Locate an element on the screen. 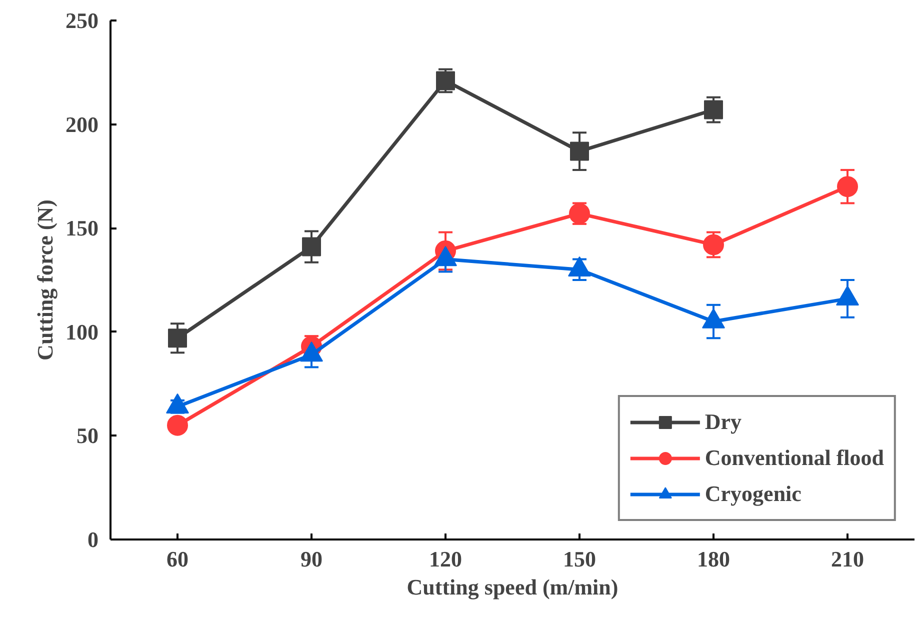 This screenshot has height=619, width=919. legend-label: Conventional flood is located at coordinates (794, 458).